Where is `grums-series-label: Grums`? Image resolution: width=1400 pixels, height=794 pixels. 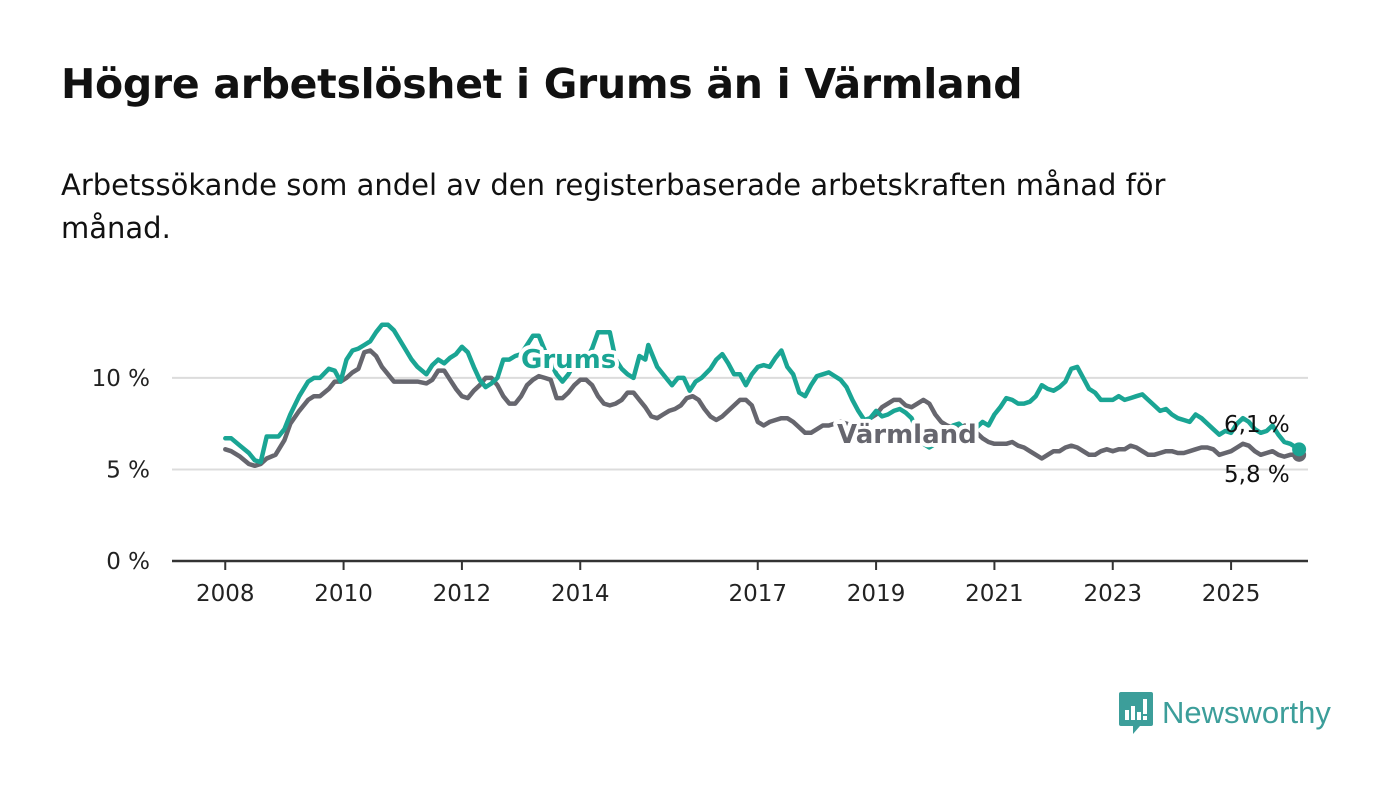
grums-series-label: Grums is located at coordinates (568, 360).